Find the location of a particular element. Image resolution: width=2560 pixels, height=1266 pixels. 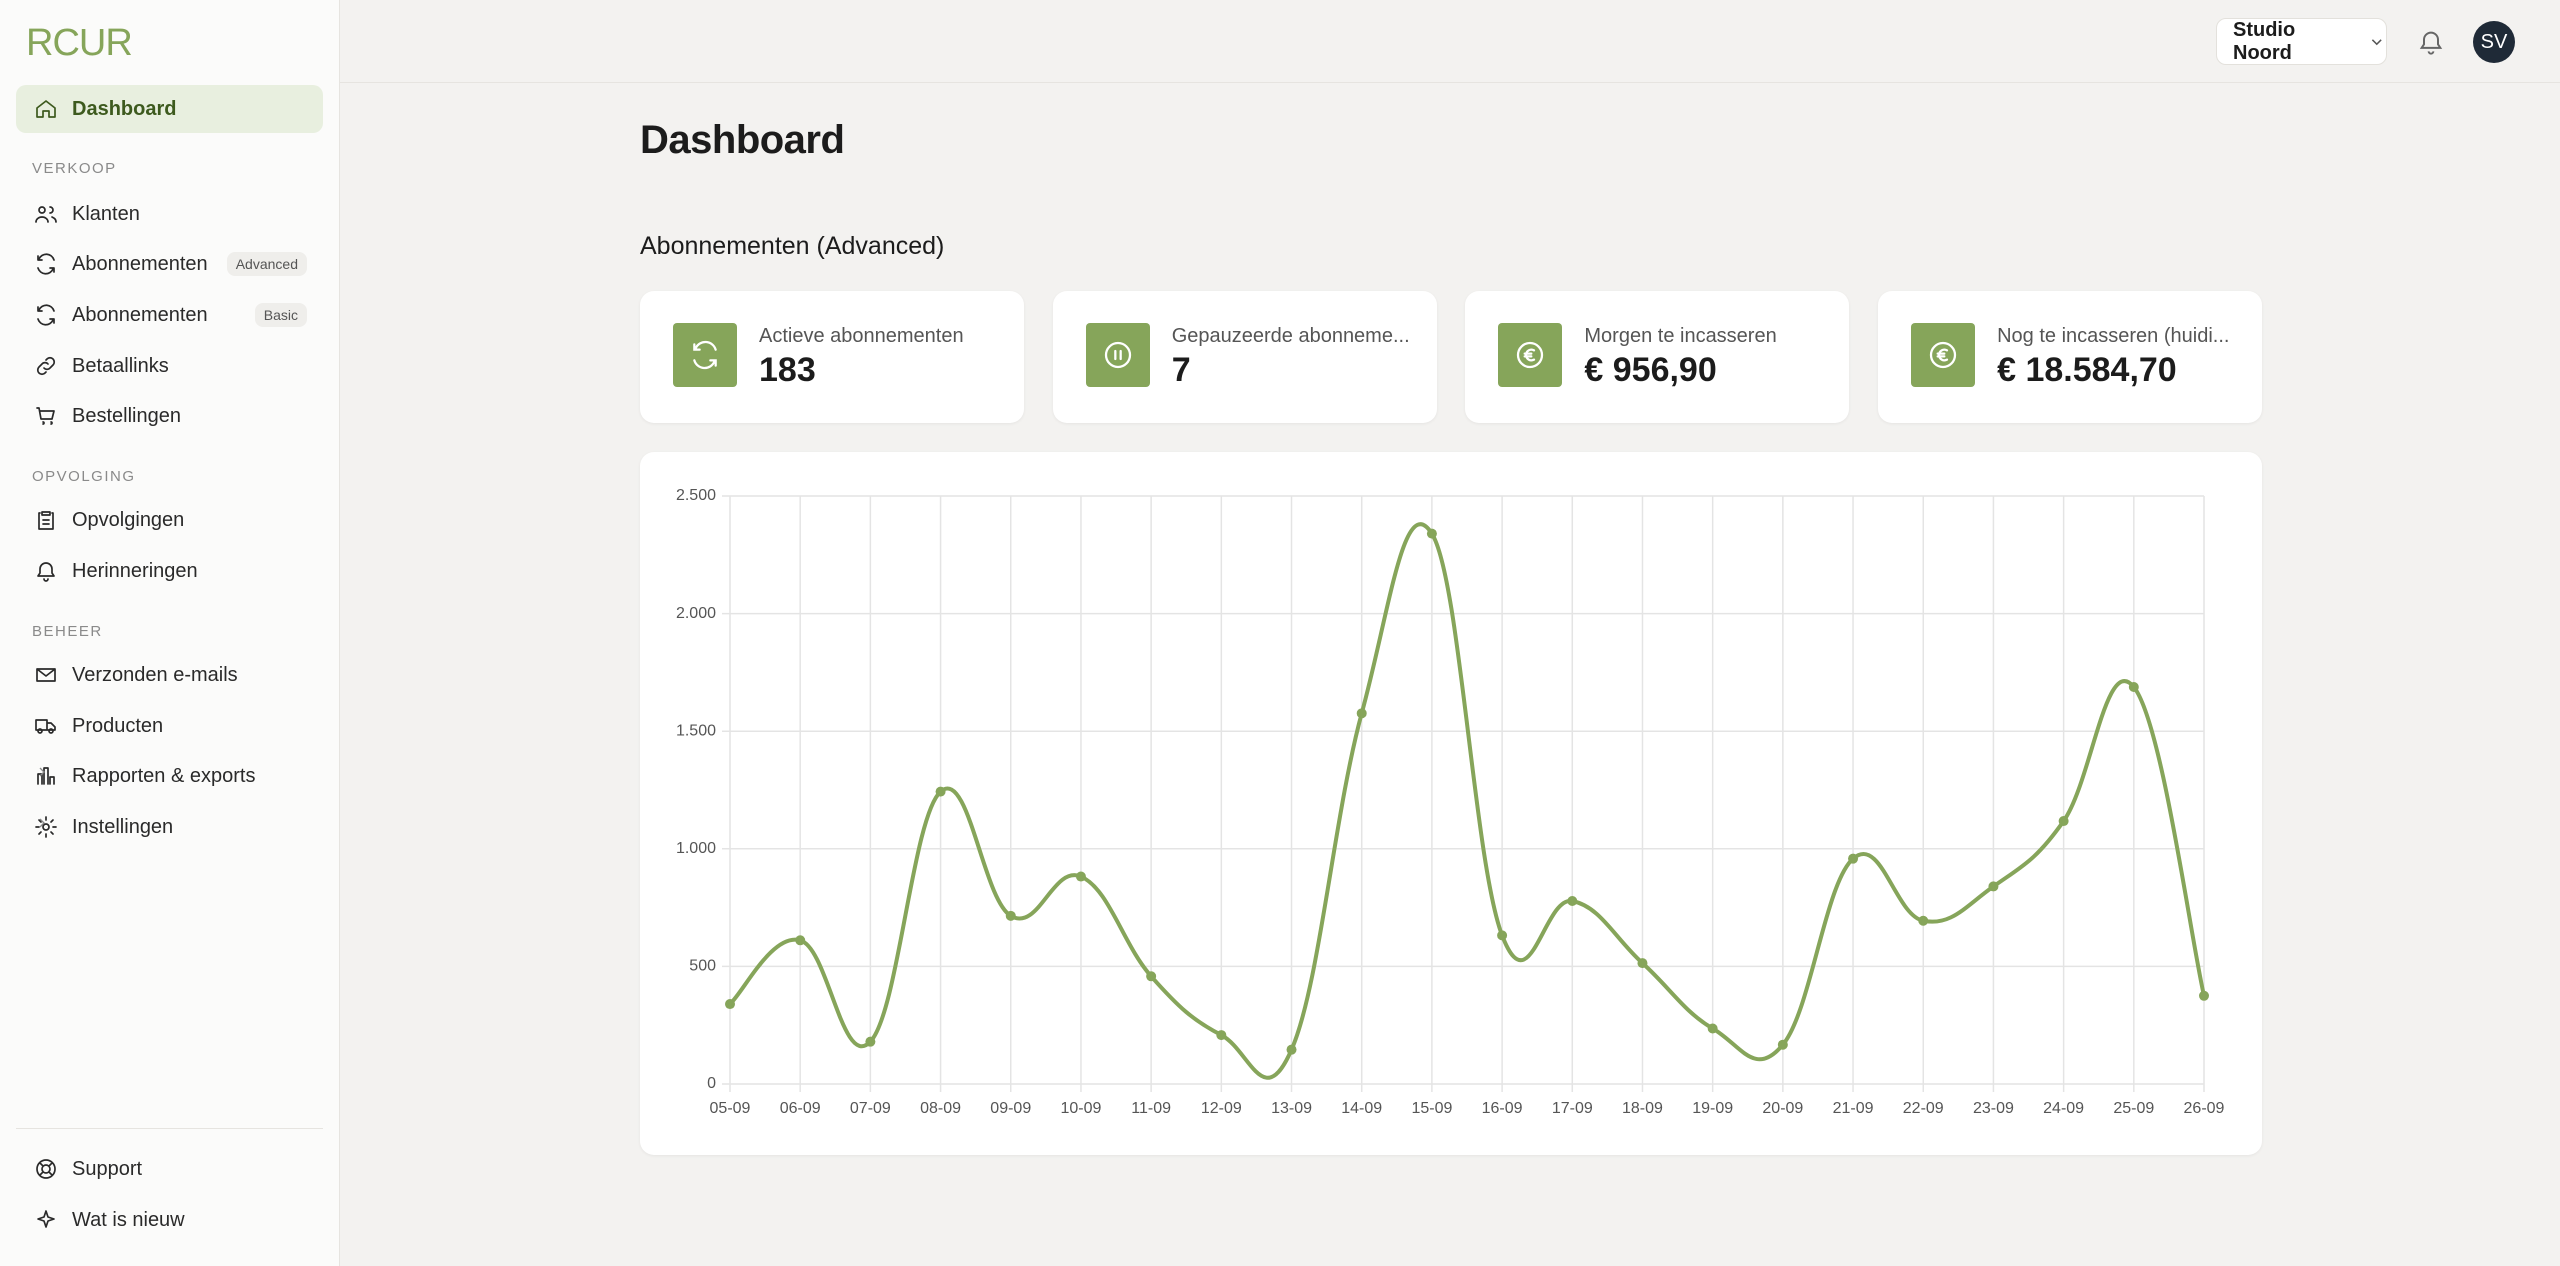

nav-label: Instellingen is located at coordinates (123, 826).